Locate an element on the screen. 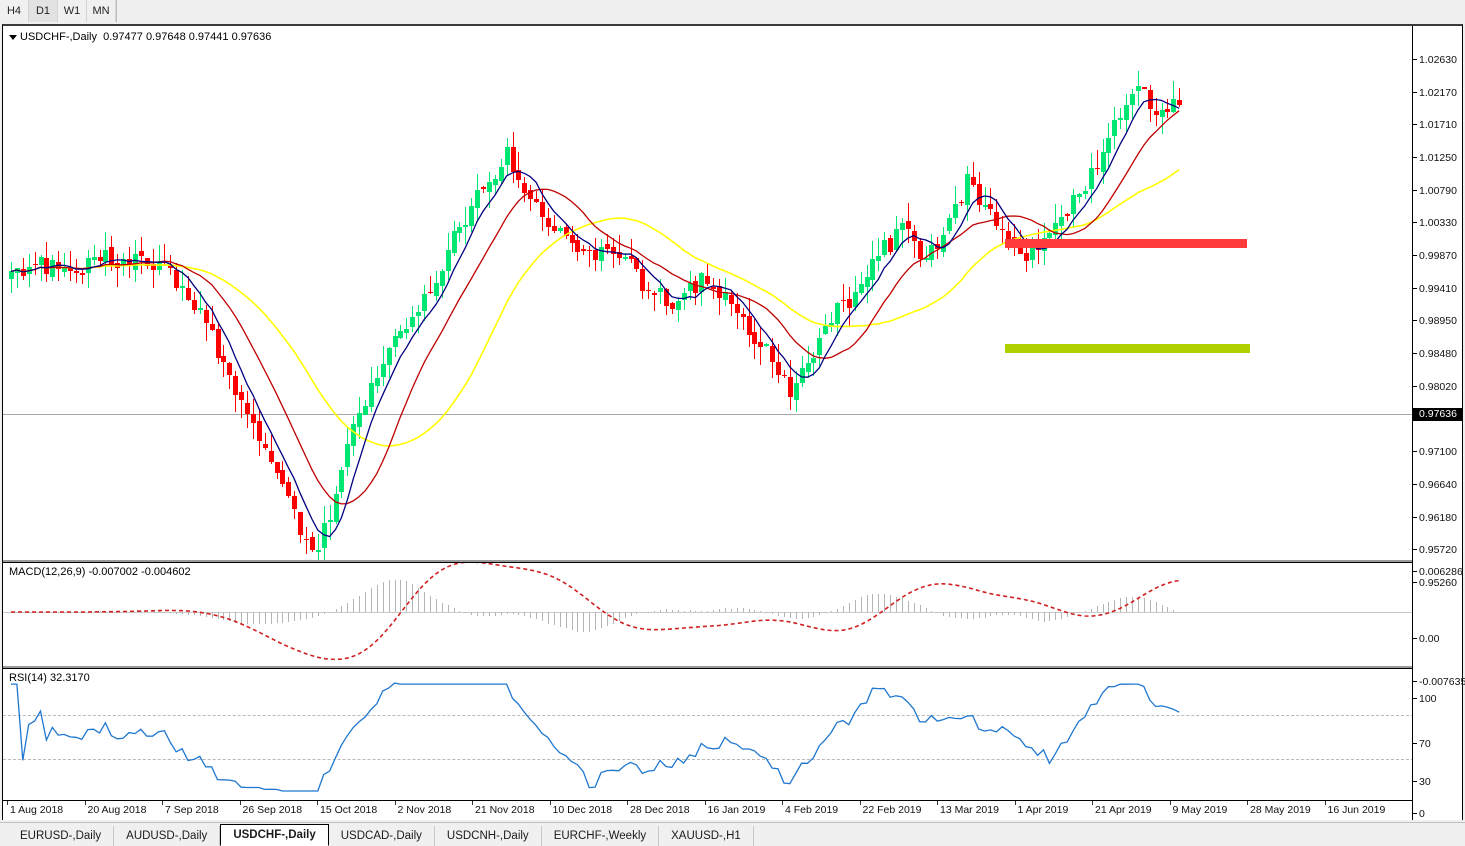  tick-mark is located at coordinates (1415, 485).